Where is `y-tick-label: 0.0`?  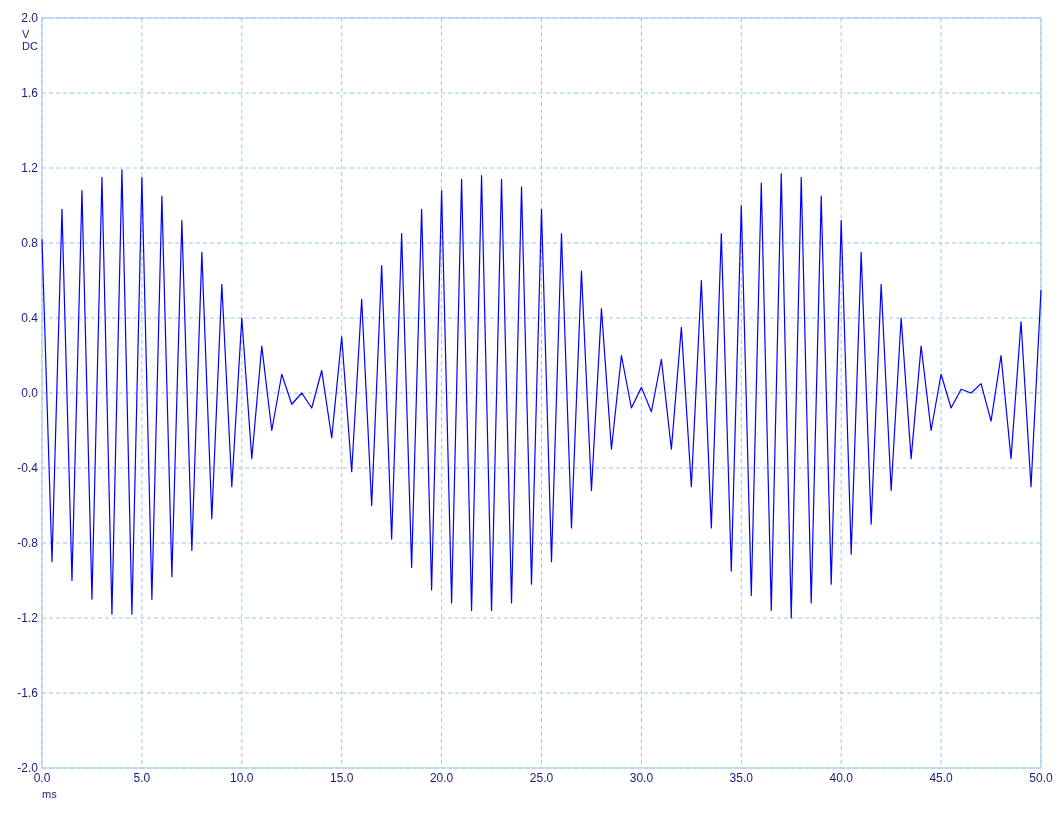 y-tick-label: 0.0 is located at coordinates (30, 393).